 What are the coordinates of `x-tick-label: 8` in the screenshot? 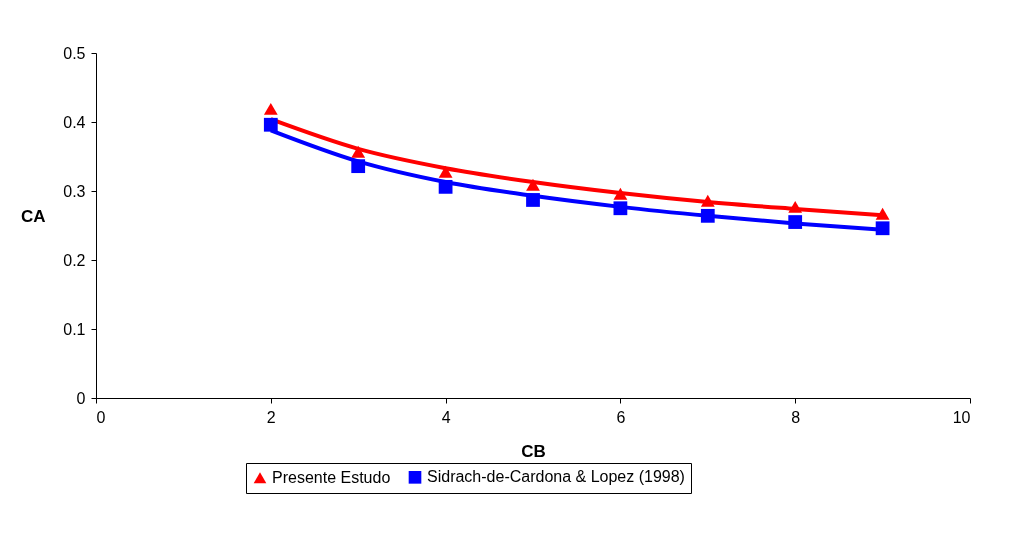 It's located at (796, 417).